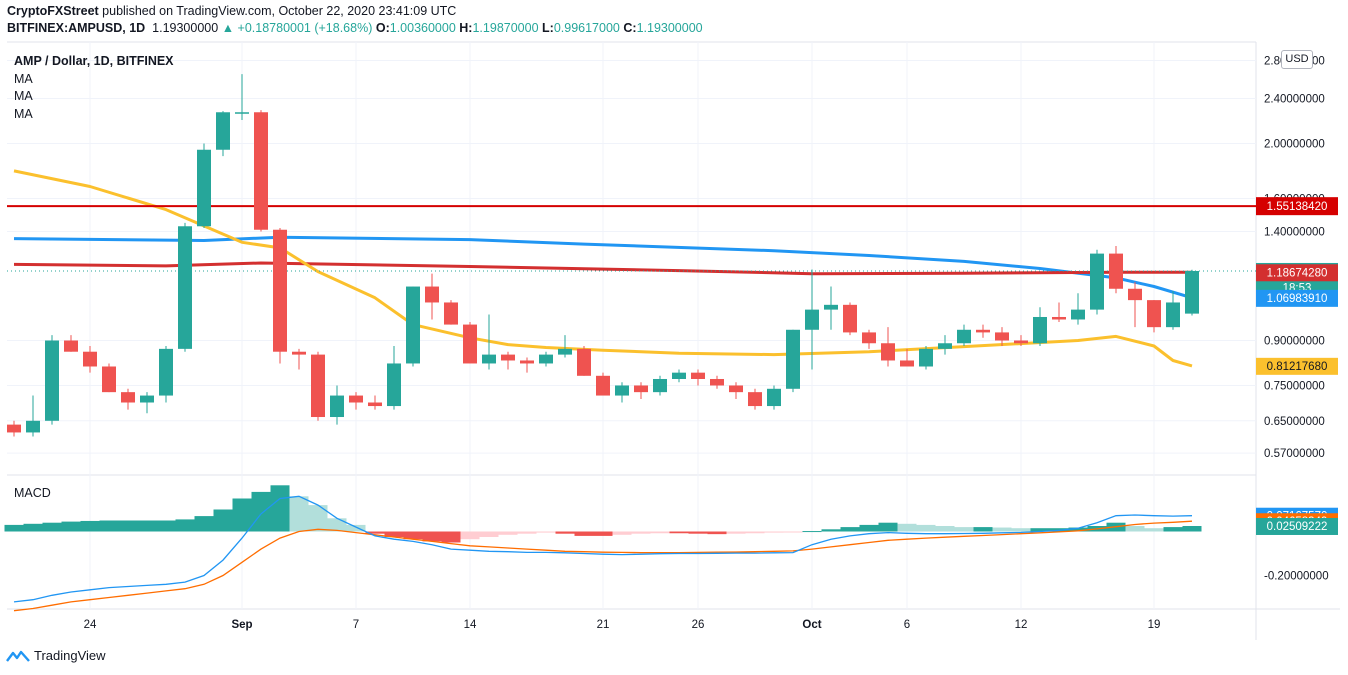 Image resolution: width=1348 pixels, height=675 pixels. What do you see at coordinates (94, 88) in the screenshot?
I see `chart-legend: AMP / Dollar, 1D, BITFINEX MA MA MA` at bounding box center [94, 88].